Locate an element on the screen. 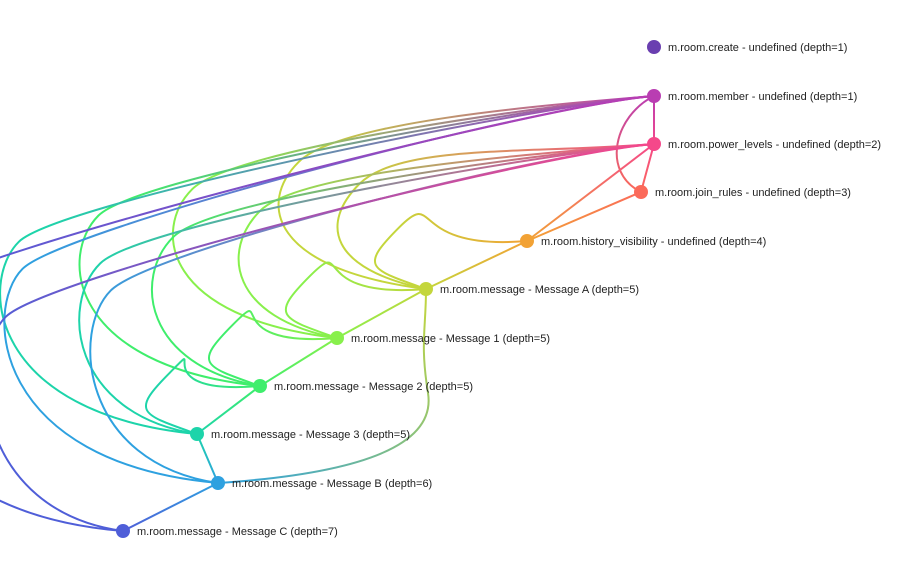 This screenshot has width=904, height=566. edge-history_visibility-to-power_levels is located at coordinates (590, 192).